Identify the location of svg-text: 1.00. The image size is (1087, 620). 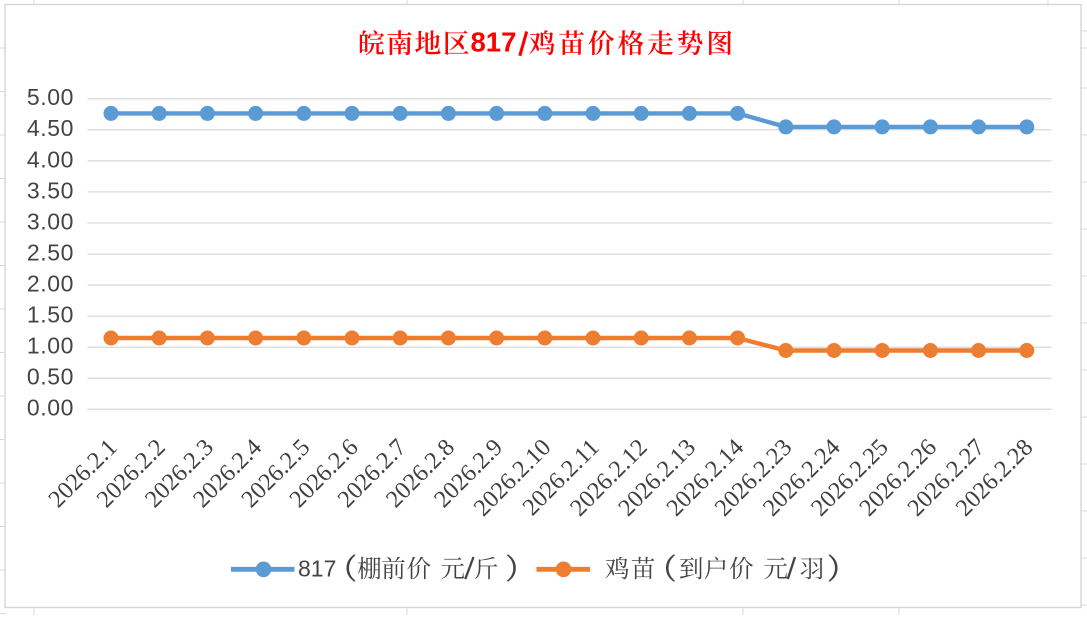
(50, 346).